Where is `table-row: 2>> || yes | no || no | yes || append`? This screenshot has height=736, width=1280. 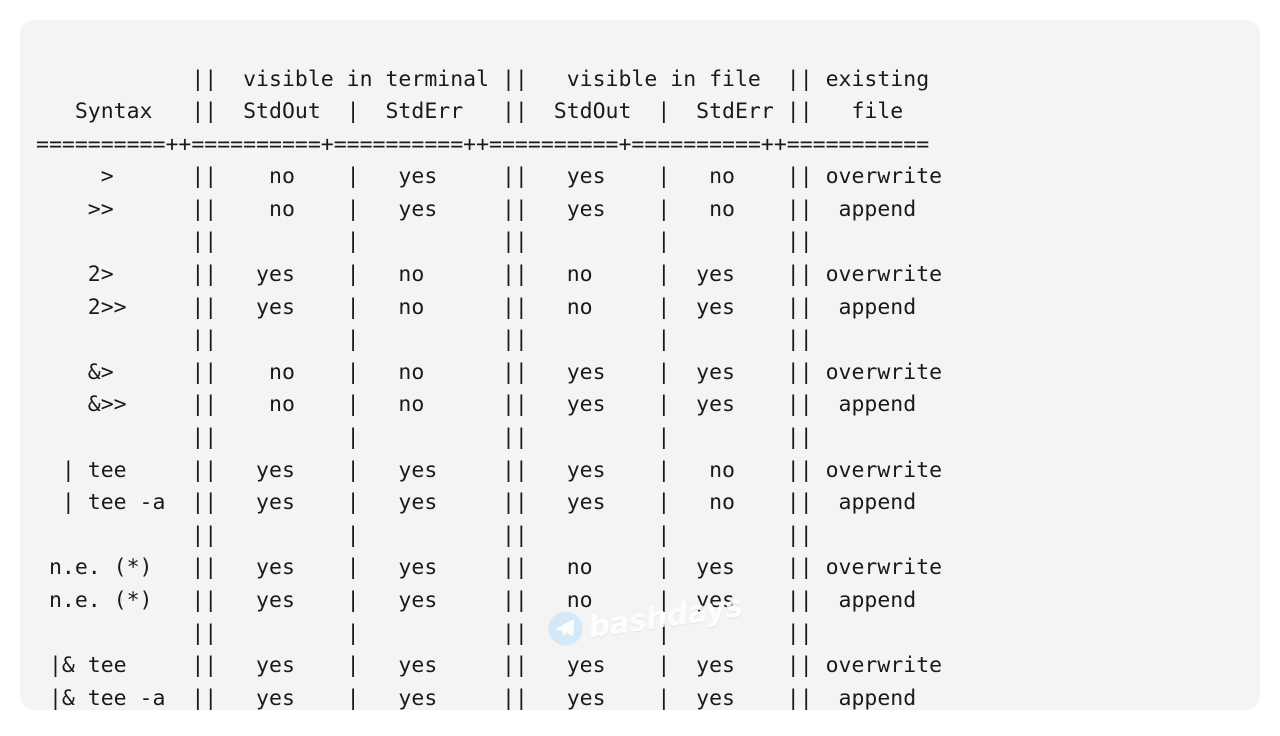
table-row: 2>> || yes | no || no | yes || append is located at coordinates (476, 307).